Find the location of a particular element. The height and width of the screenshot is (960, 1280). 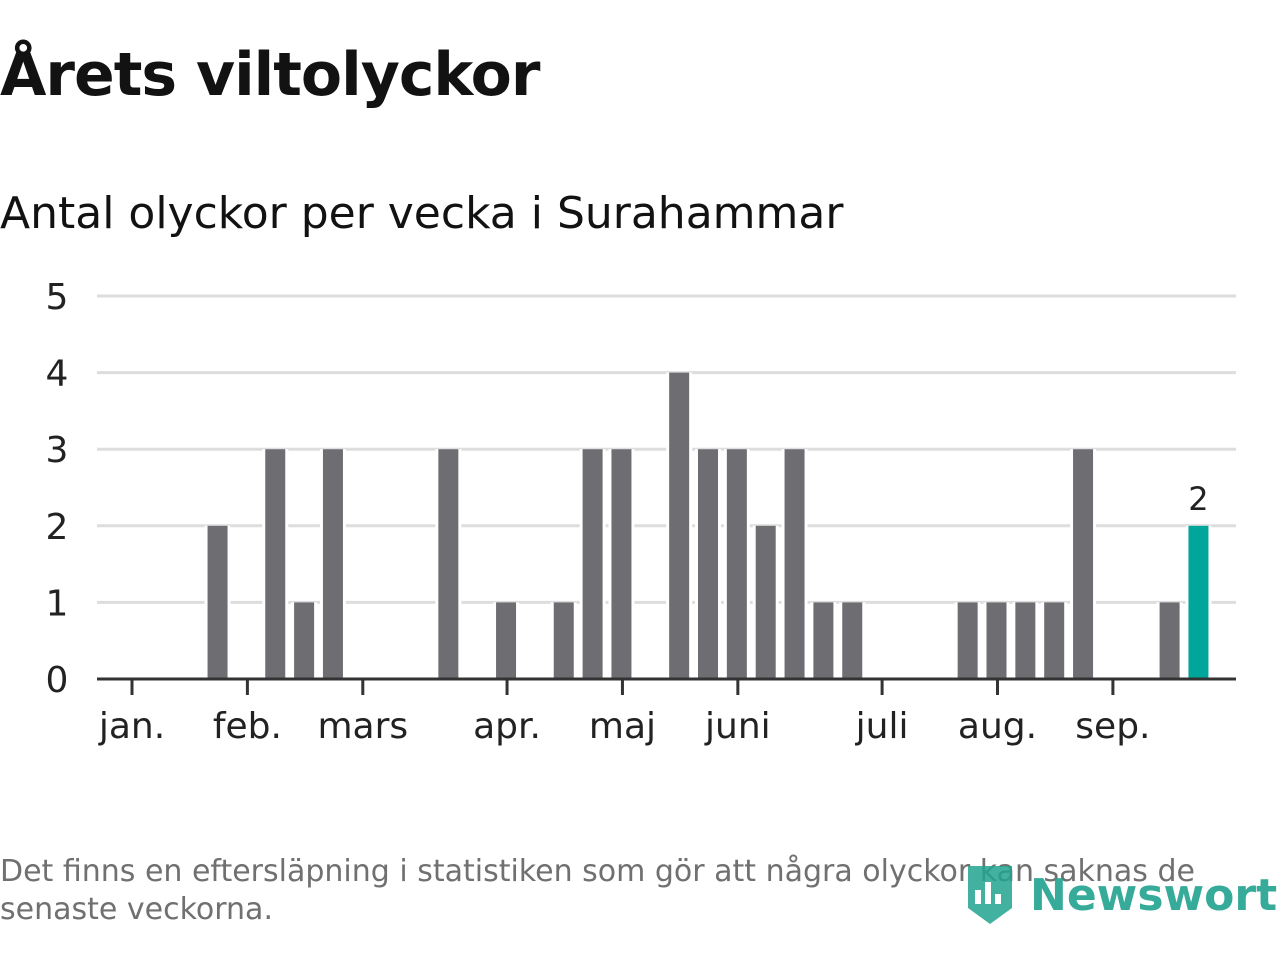

y-tick-label: 2 is located at coordinates (57, 527).